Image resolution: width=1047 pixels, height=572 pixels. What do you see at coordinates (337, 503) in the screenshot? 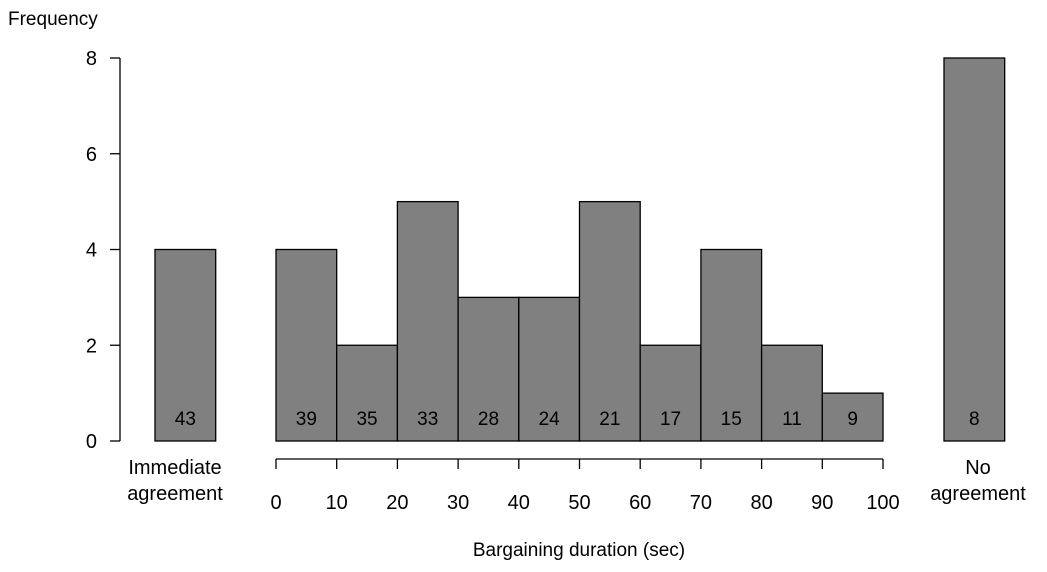
I see `x-tick-label: 10` at bounding box center [337, 503].